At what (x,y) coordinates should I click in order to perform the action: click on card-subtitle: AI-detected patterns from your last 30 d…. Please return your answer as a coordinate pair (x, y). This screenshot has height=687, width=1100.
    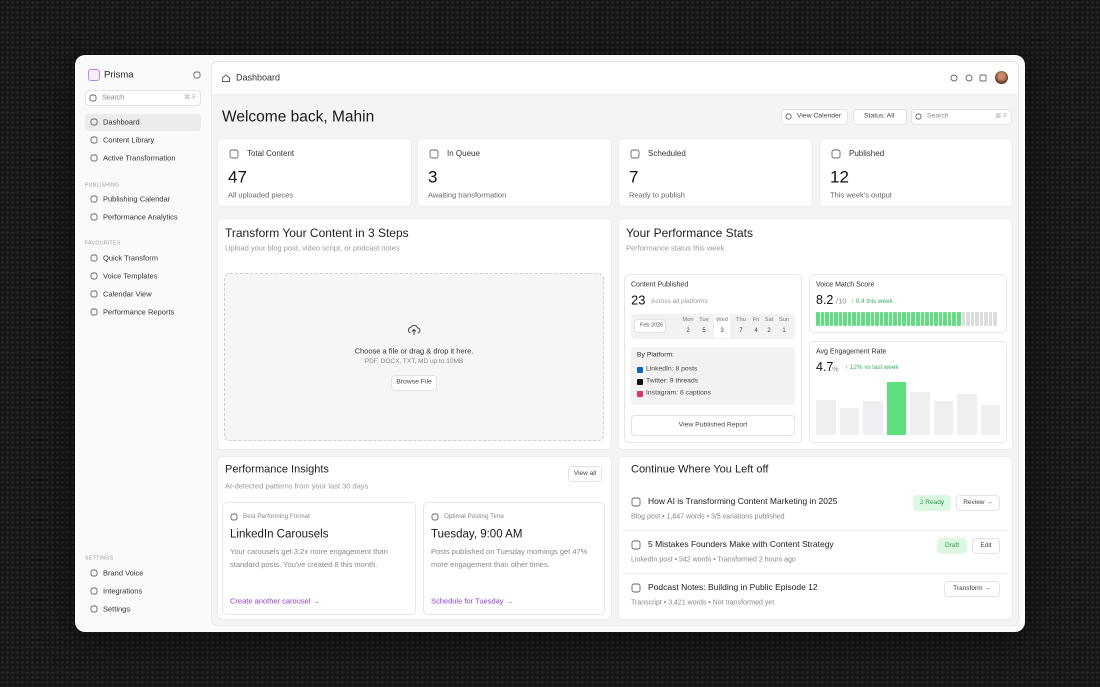
    Looking at the image, I should click on (297, 486).